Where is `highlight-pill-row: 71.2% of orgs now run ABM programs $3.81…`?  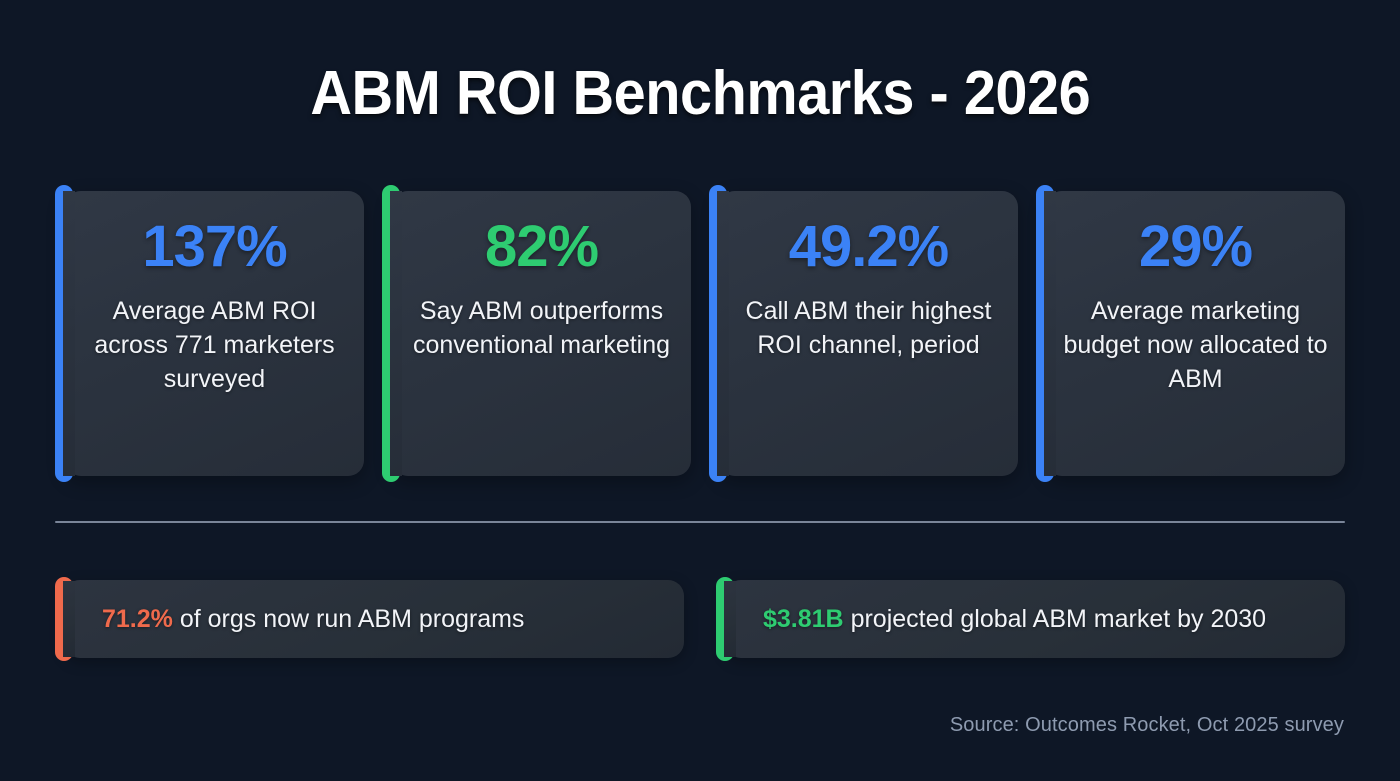 highlight-pill-row: 71.2% of orgs now run ABM programs $3.81… is located at coordinates (700, 619).